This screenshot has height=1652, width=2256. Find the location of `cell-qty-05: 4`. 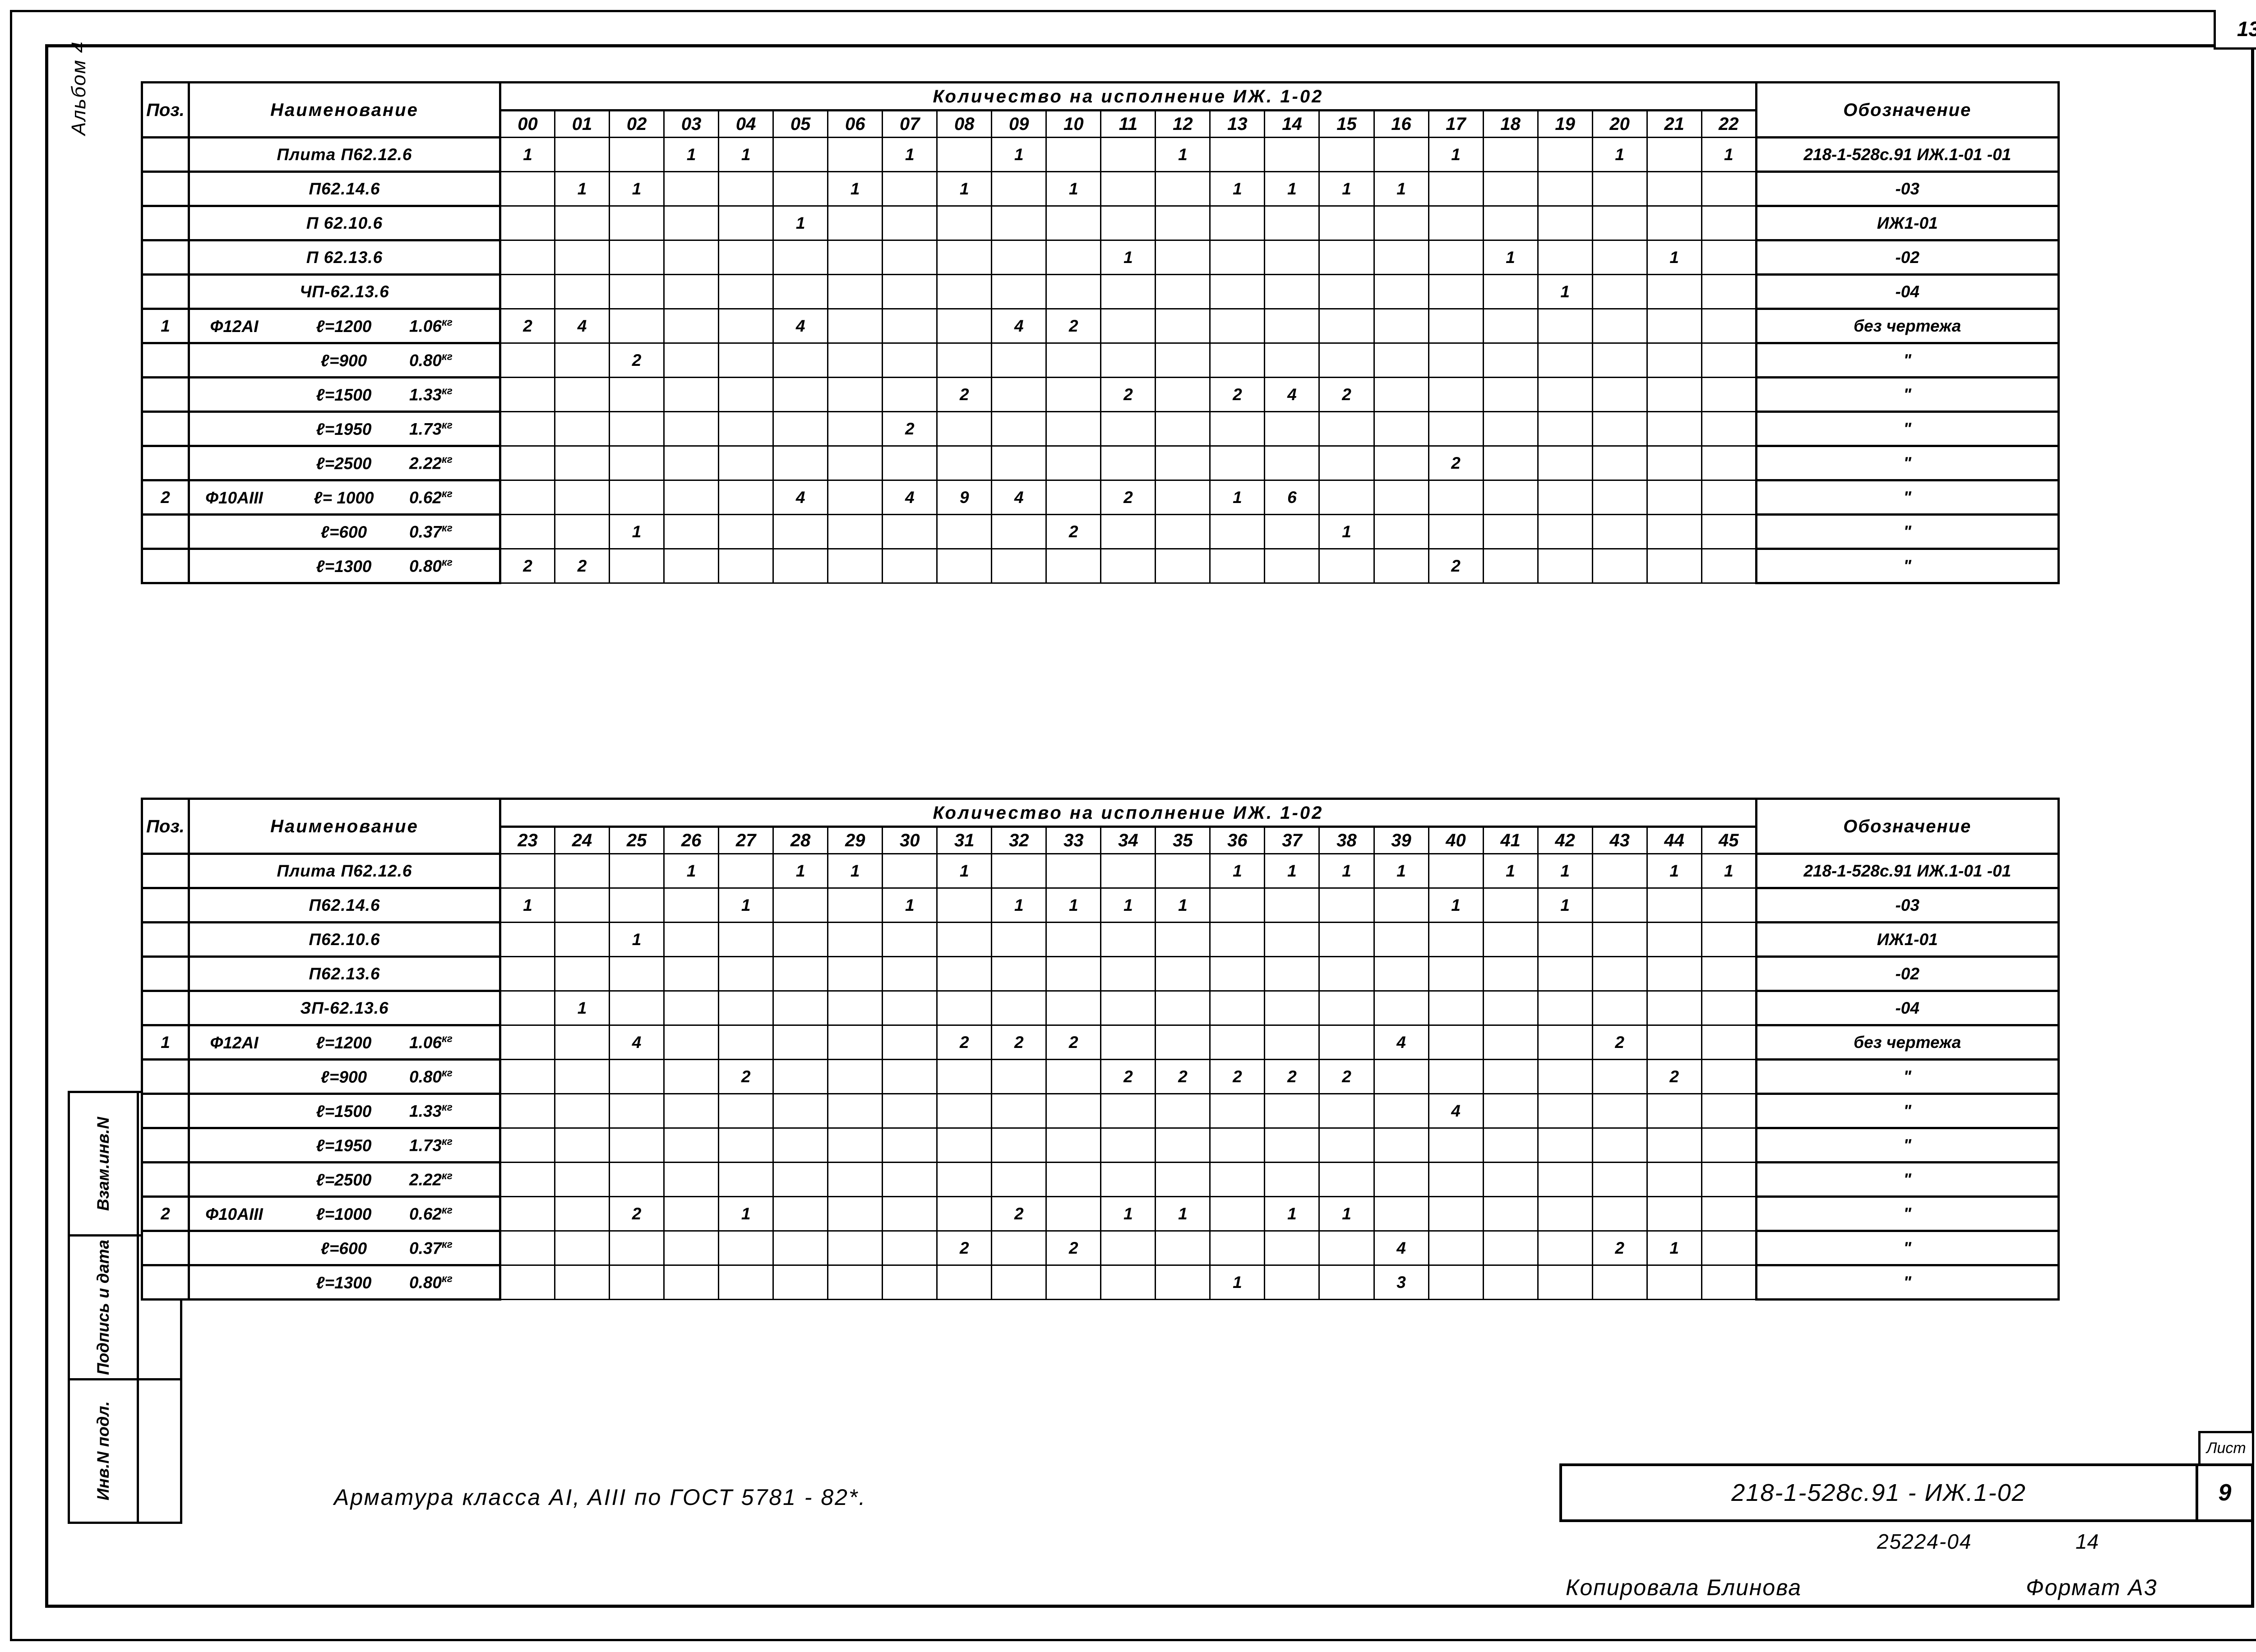

cell-qty-05: 4 is located at coordinates (800, 497).